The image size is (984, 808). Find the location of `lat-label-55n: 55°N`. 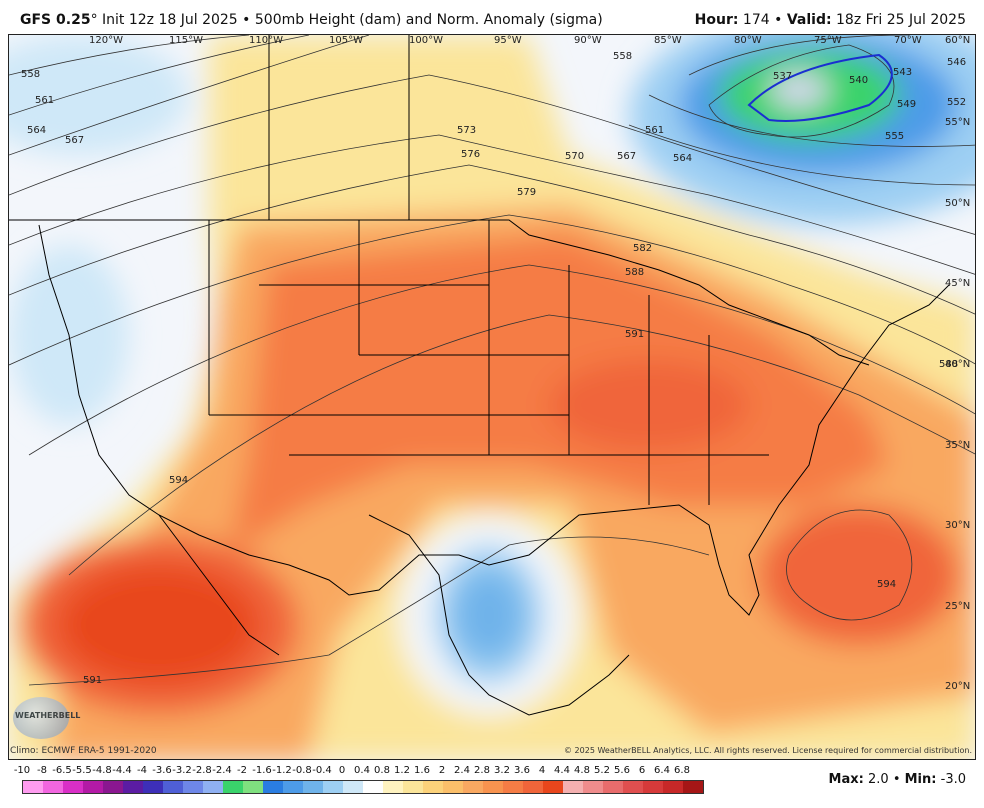

lat-label-55n: 55°N is located at coordinates (958, 122).